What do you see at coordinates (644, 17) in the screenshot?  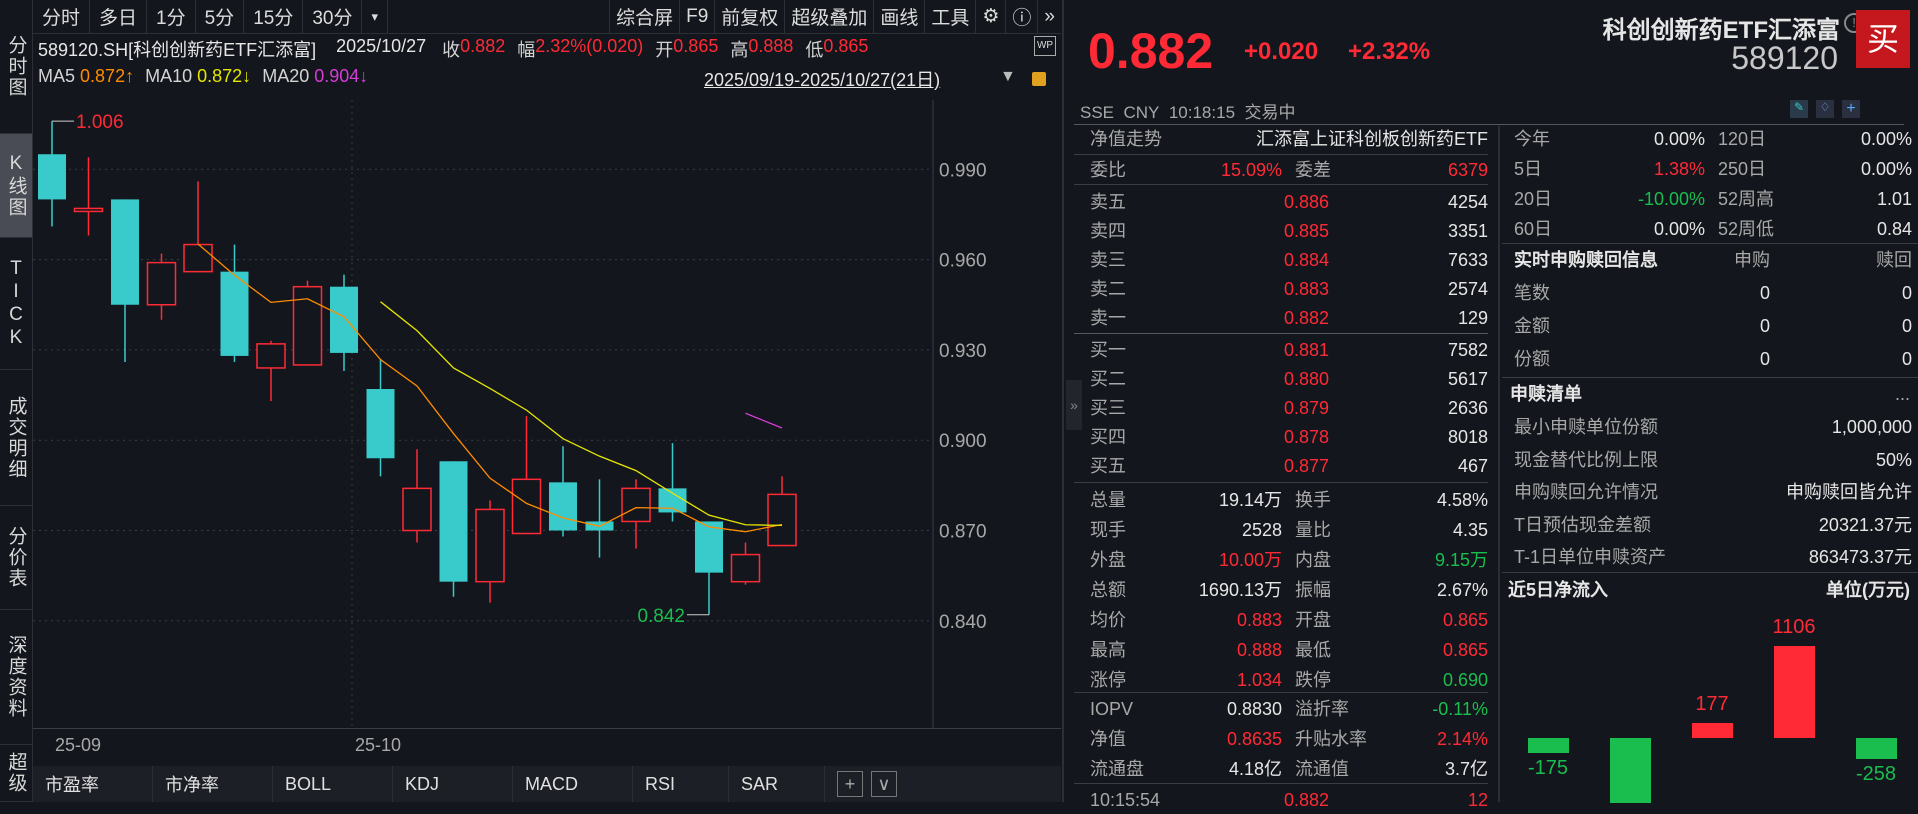 I see `toolbar-button-0: 综合屏` at bounding box center [644, 17].